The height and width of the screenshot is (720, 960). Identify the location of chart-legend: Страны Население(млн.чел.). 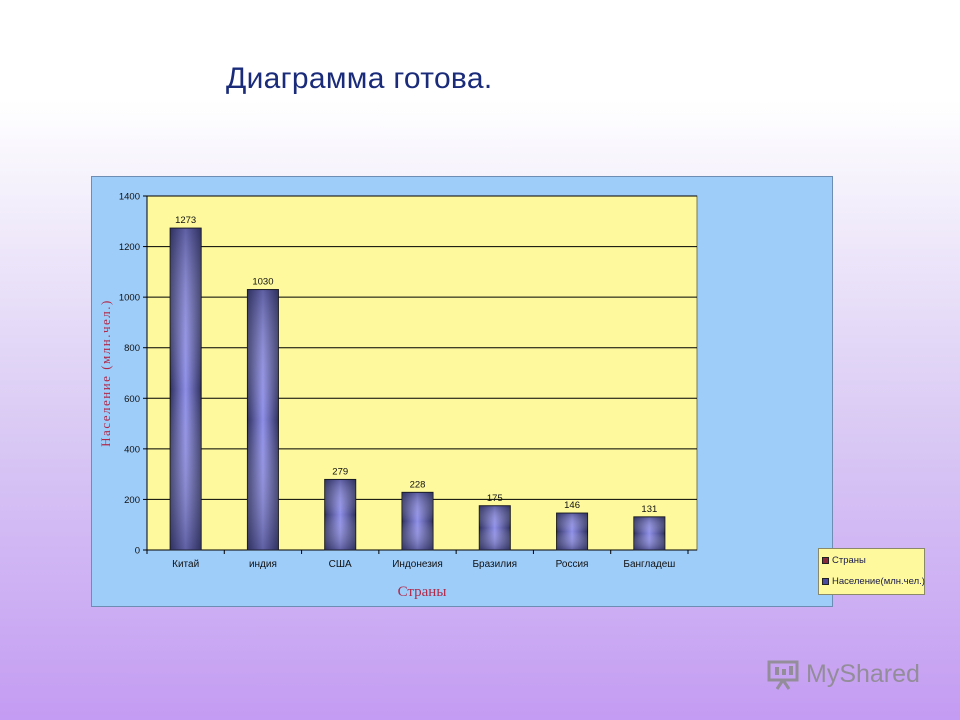
(871, 571).